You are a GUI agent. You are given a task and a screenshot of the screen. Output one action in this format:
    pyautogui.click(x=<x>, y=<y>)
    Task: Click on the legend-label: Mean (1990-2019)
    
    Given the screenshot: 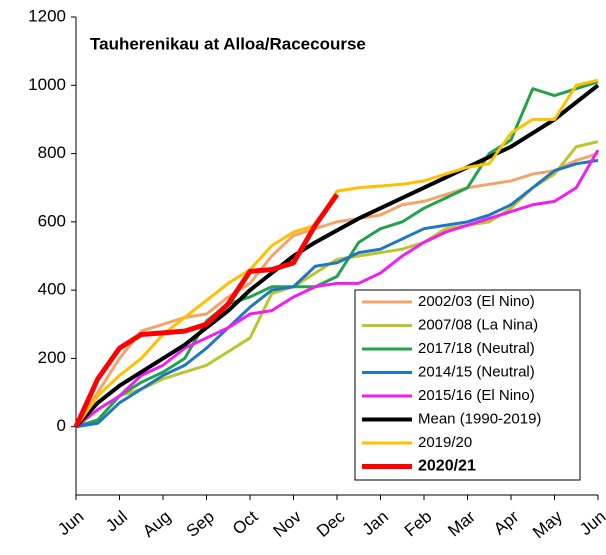 What is the action you would take?
    pyautogui.click(x=479, y=418)
    